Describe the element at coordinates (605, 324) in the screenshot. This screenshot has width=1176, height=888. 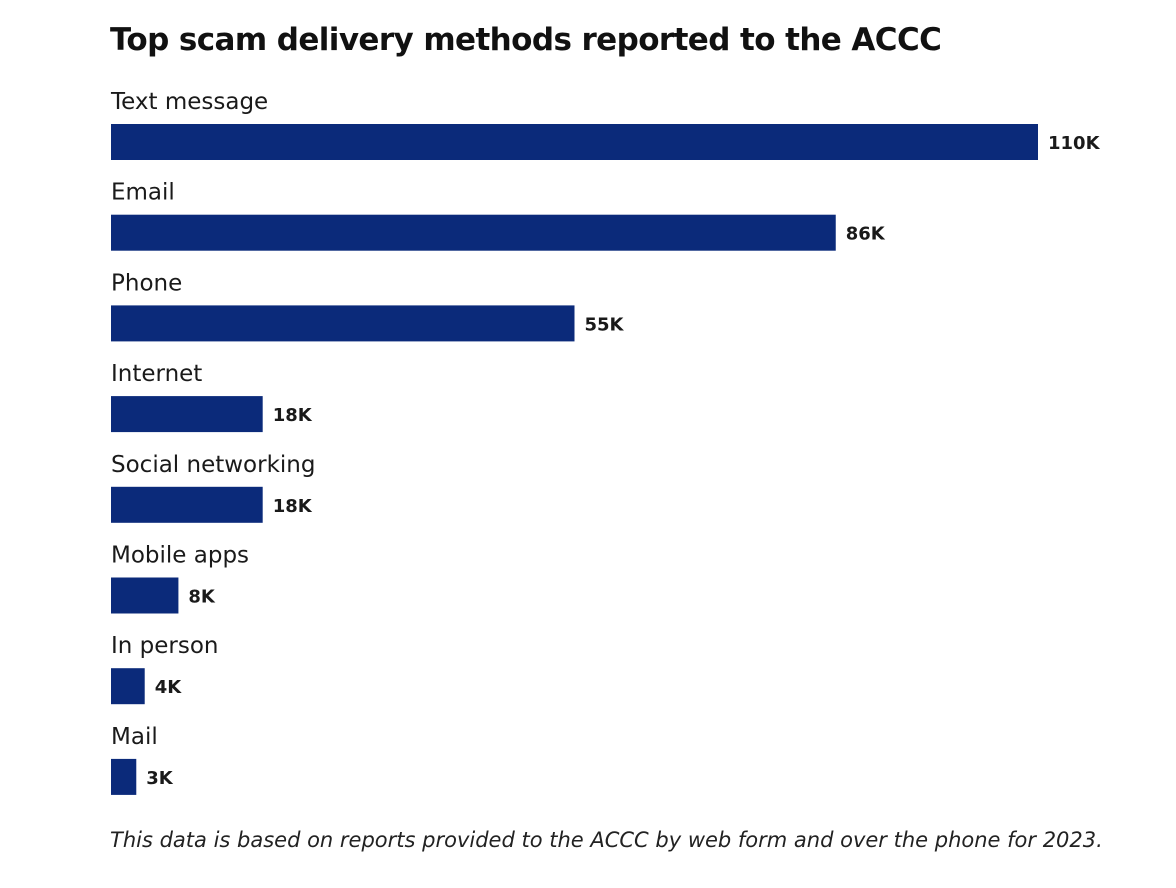
I see `value-label: 55K` at that location.